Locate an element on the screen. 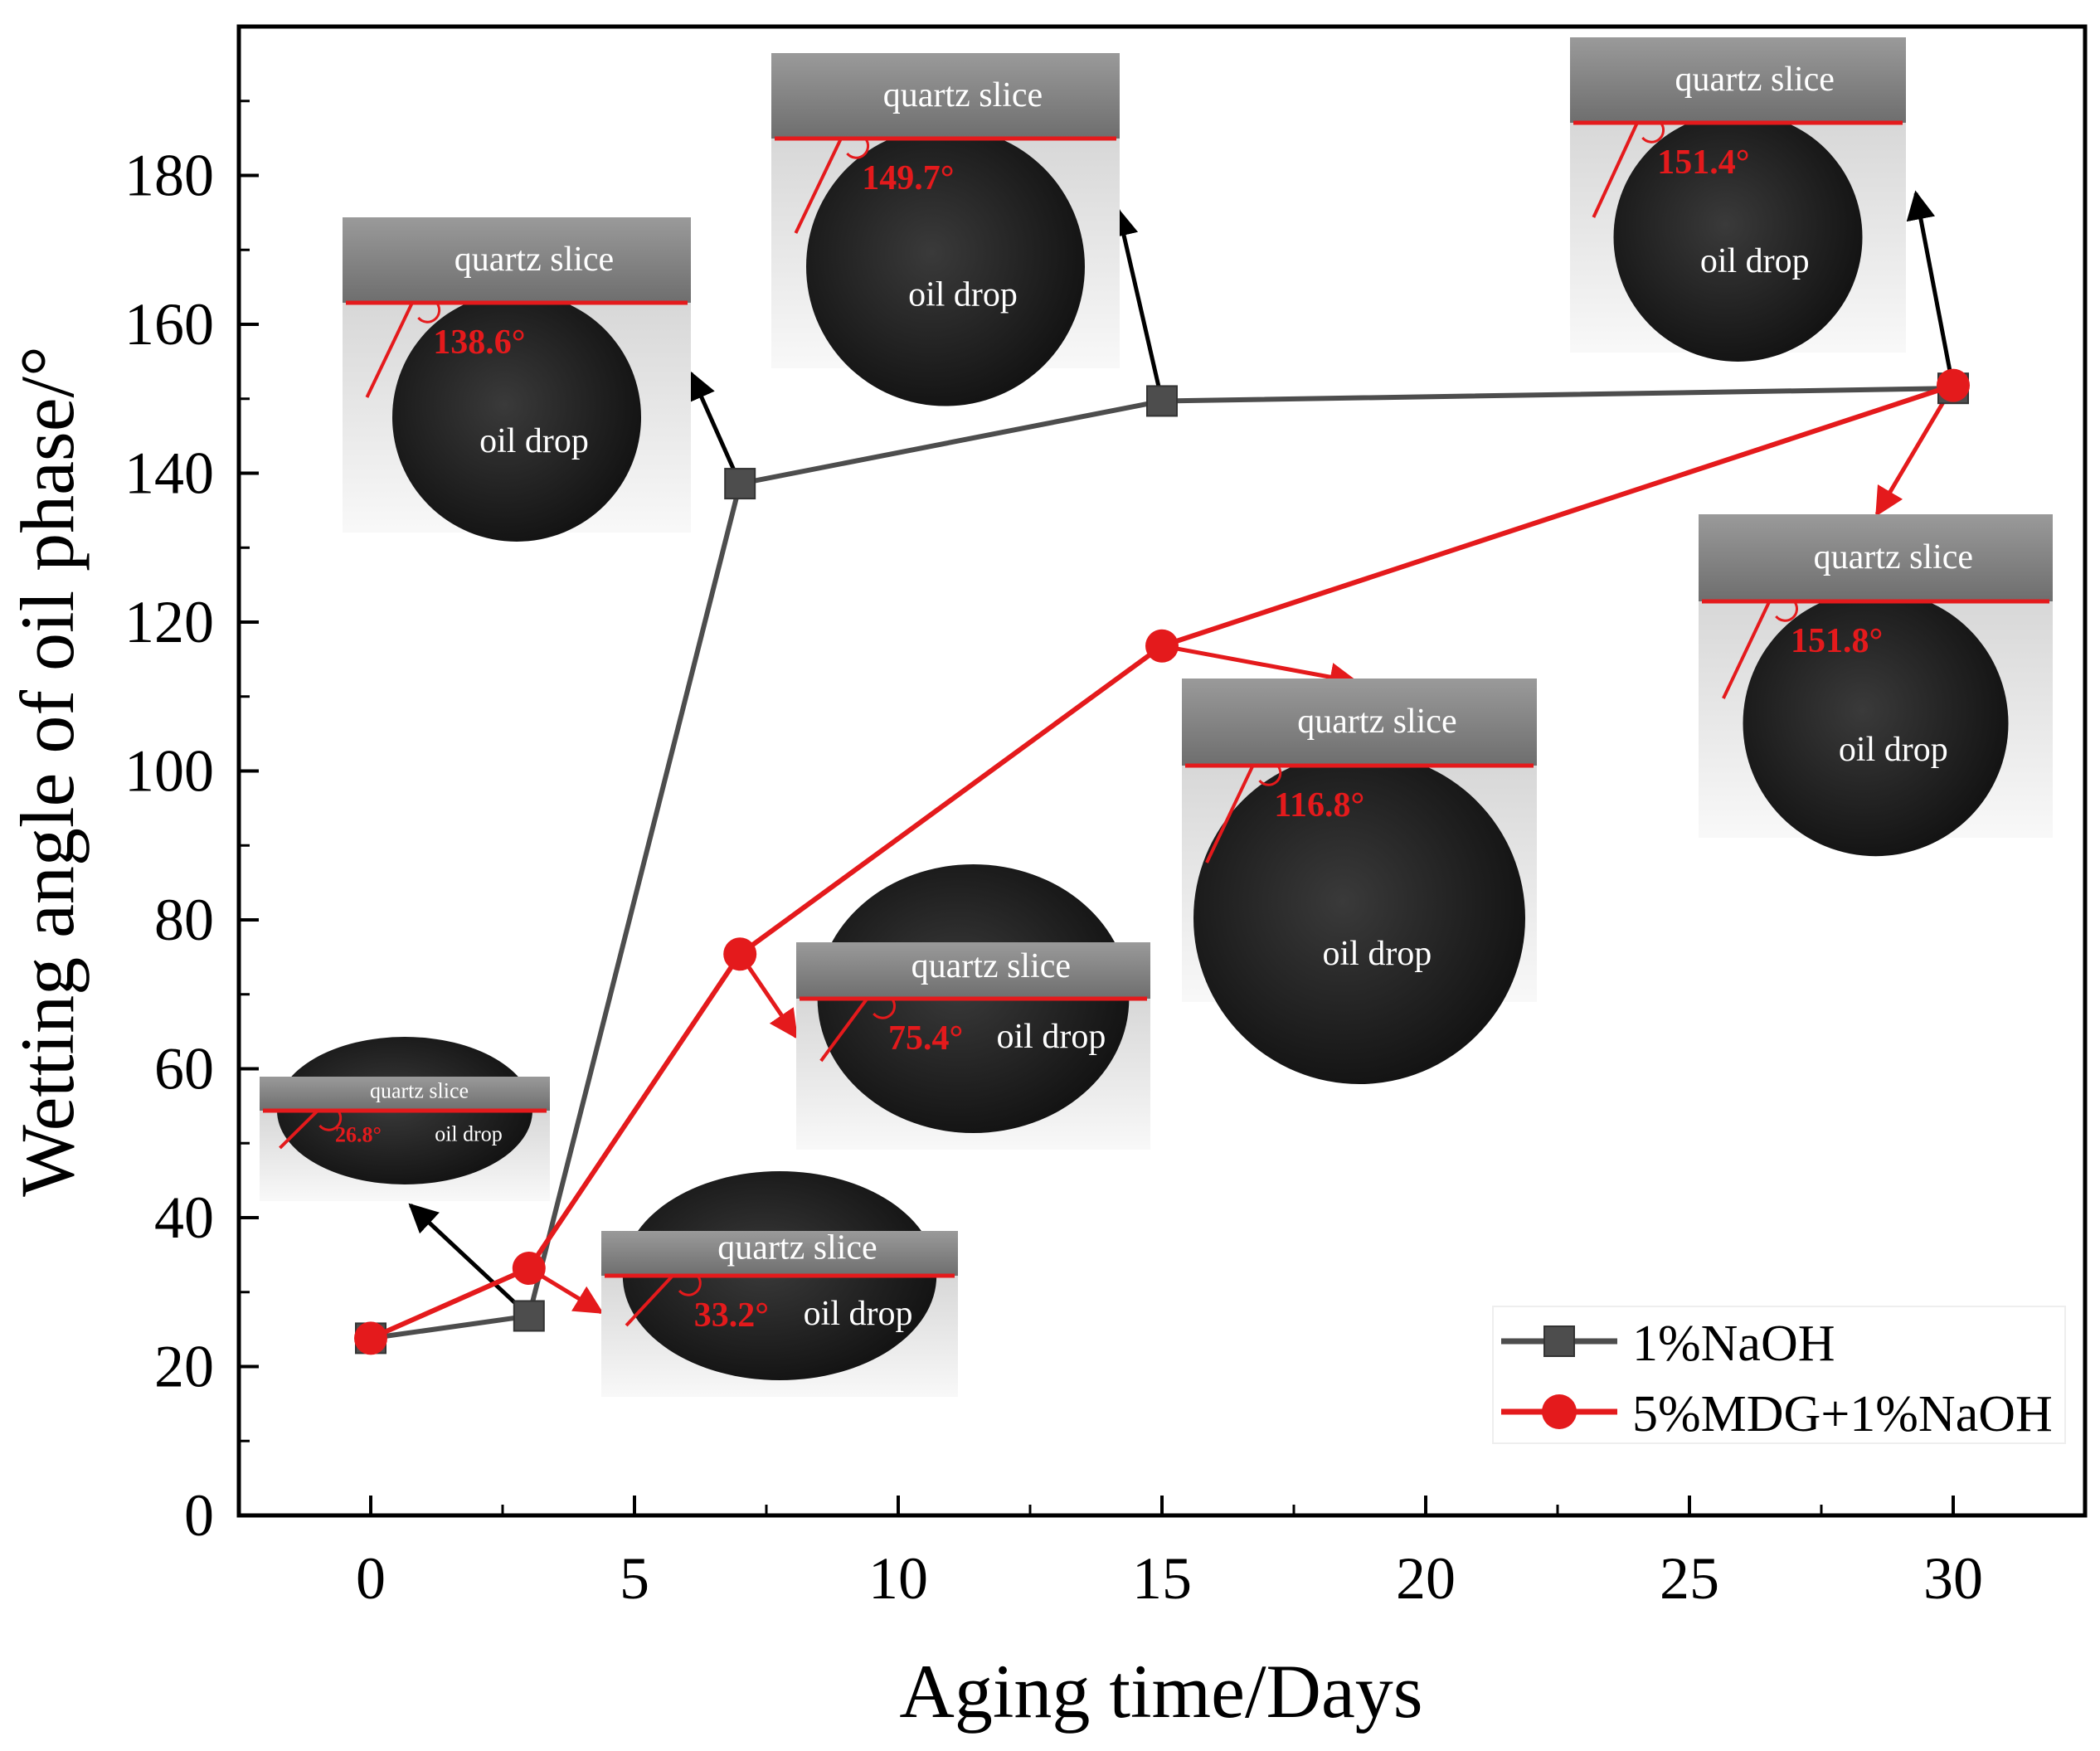  inset-angle-value: 151.4° is located at coordinates (1703, 162).